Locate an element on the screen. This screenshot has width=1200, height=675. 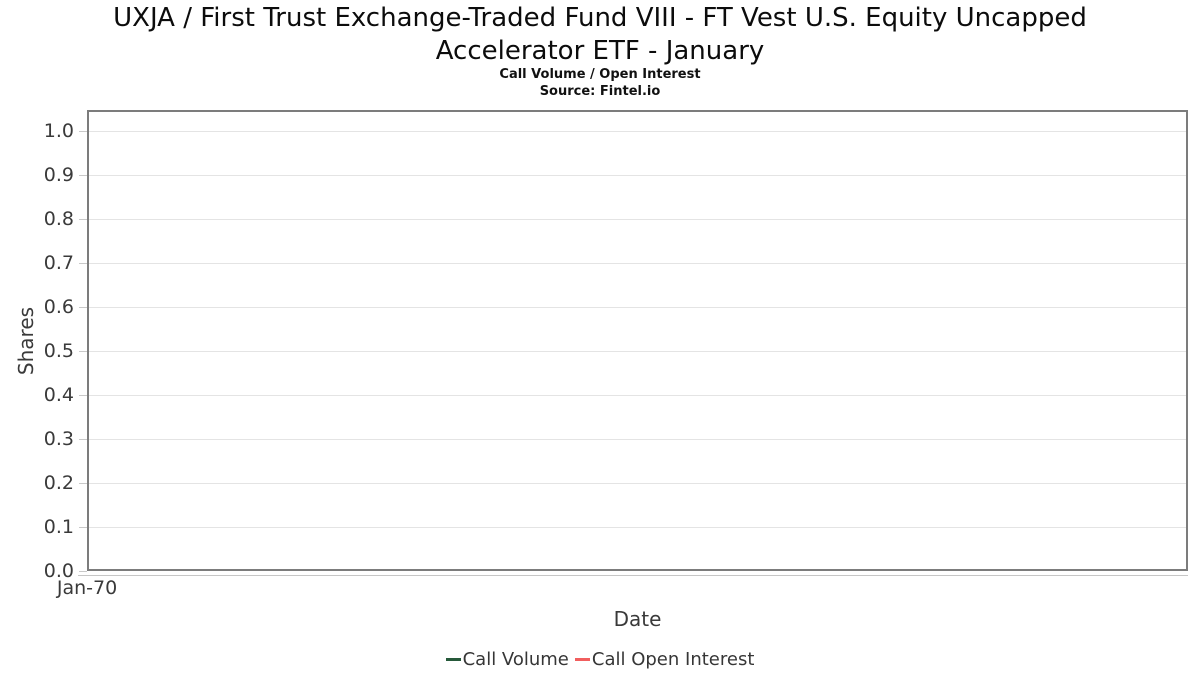
y-tick-label: 0.1 is located at coordinates (58, 527).